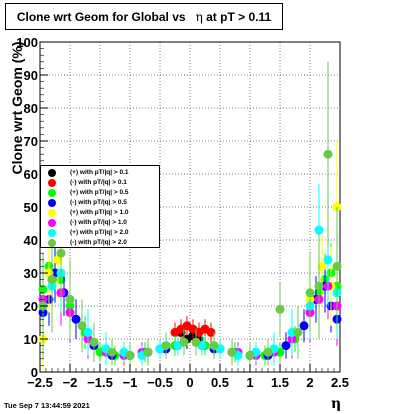 The image size is (400, 414). I want to click on x-tick-label: 2, so click(309, 382).